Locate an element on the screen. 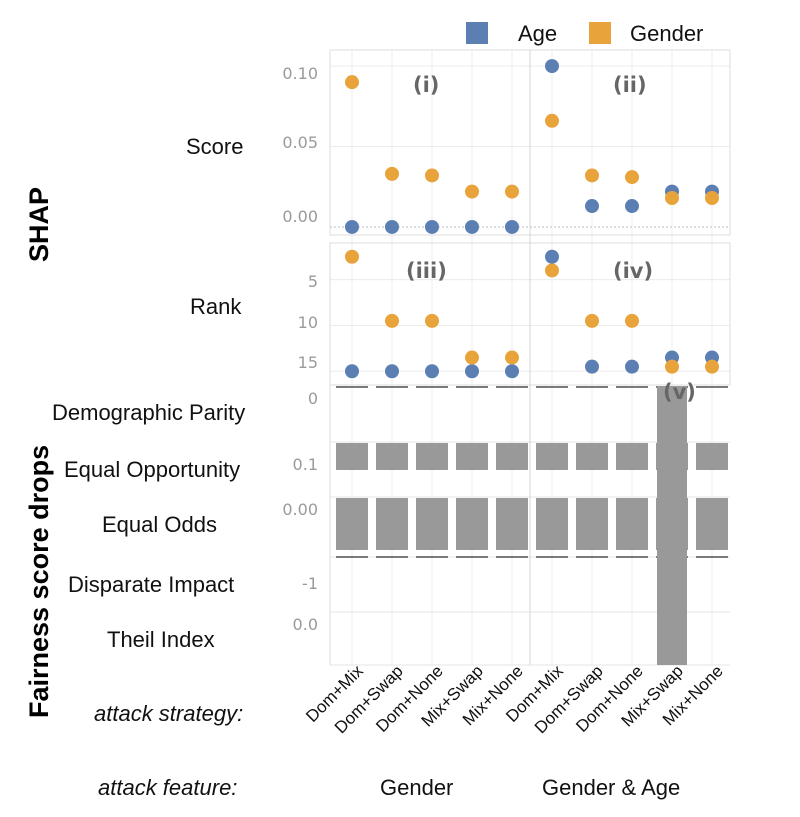 This screenshot has width=800, height=817. metric-tick-disparate-impact: -1 is located at coordinates (310, 583).